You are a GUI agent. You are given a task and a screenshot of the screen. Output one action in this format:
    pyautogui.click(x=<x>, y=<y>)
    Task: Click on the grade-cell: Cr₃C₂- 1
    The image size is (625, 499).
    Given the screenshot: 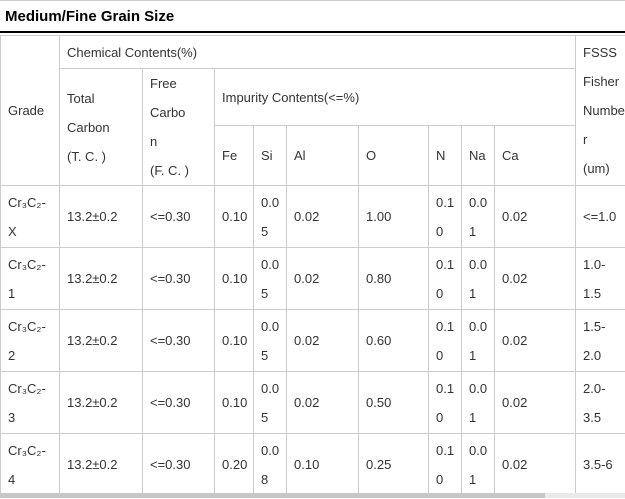 What is the action you would take?
    pyautogui.click(x=30, y=278)
    